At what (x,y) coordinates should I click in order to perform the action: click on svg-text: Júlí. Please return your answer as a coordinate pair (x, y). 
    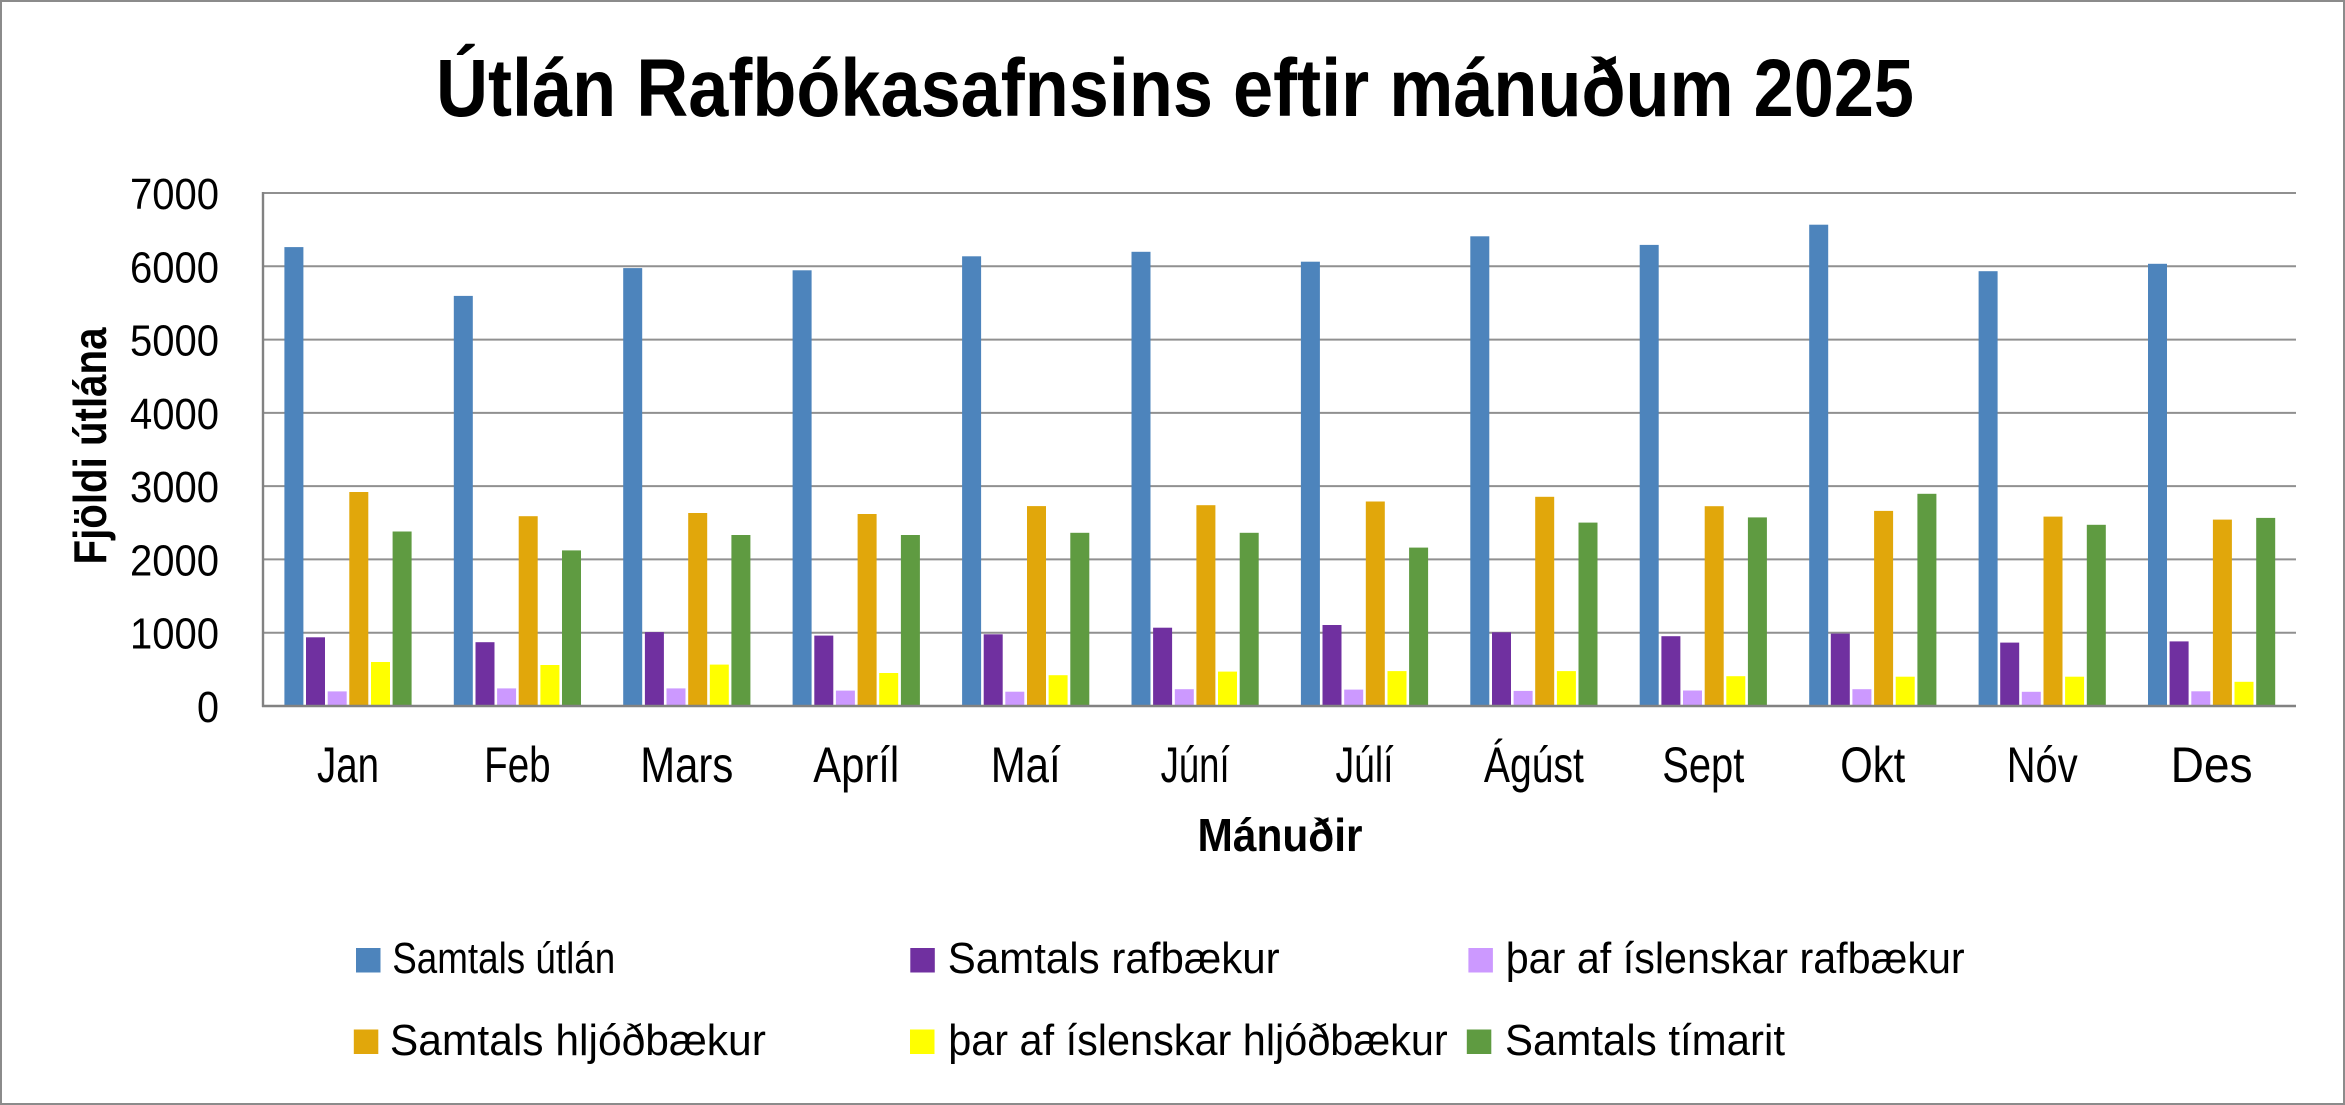
    Looking at the image, I should click on (1365, 765).